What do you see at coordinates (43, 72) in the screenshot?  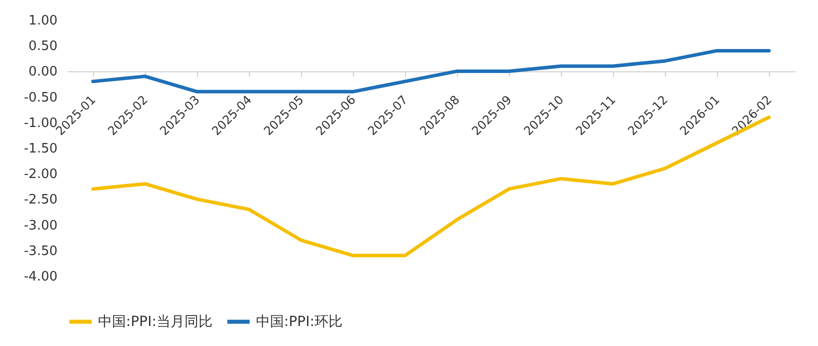 I see `y-tick-label: 0.00` at bounding box center [43, 72].